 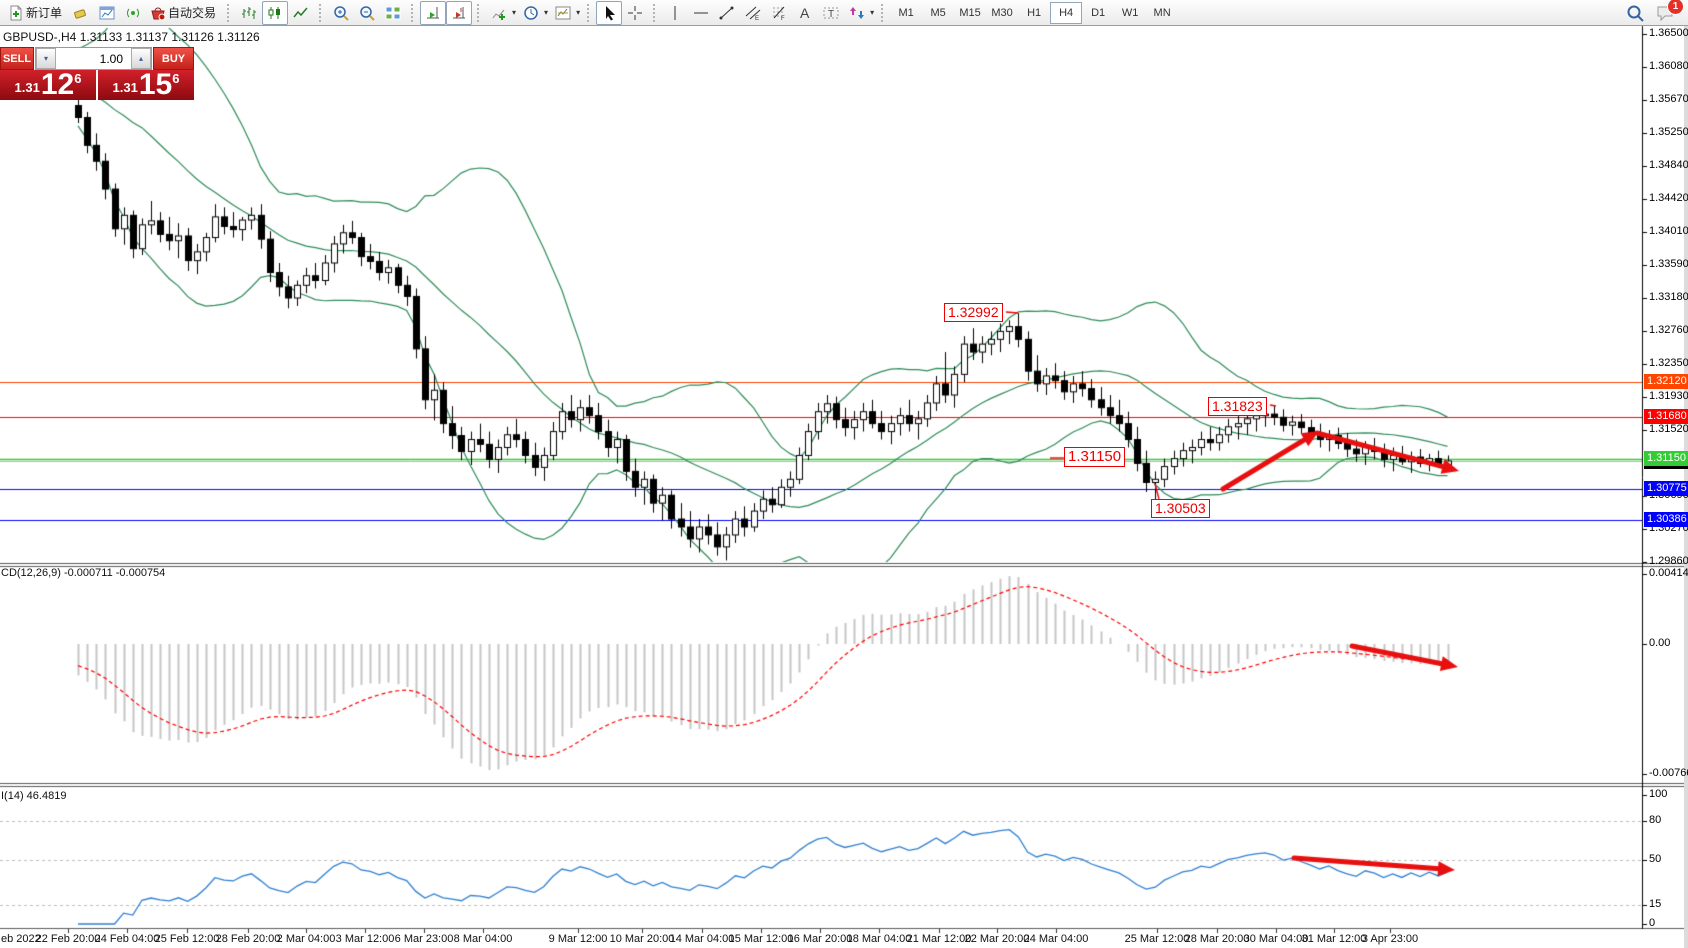 What do you see at coordinates (107, 13) in the screenshot?
I see `new-chart-window-button` at bounding box center [107, 13].